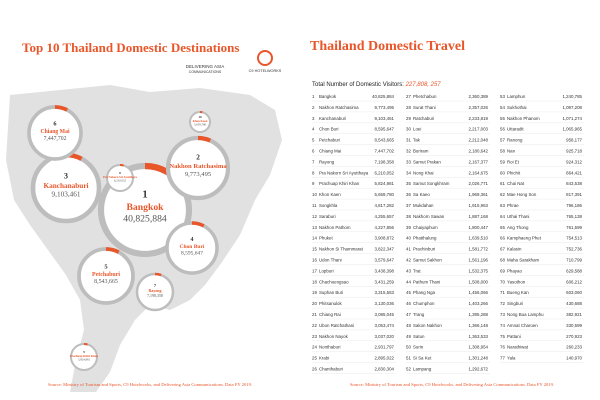 The image size is (600, 400). What do you see at coordinates (426, 281) in the screenshot?
I see `row-name: Pathum Thani` at bounding box center [426, 281].